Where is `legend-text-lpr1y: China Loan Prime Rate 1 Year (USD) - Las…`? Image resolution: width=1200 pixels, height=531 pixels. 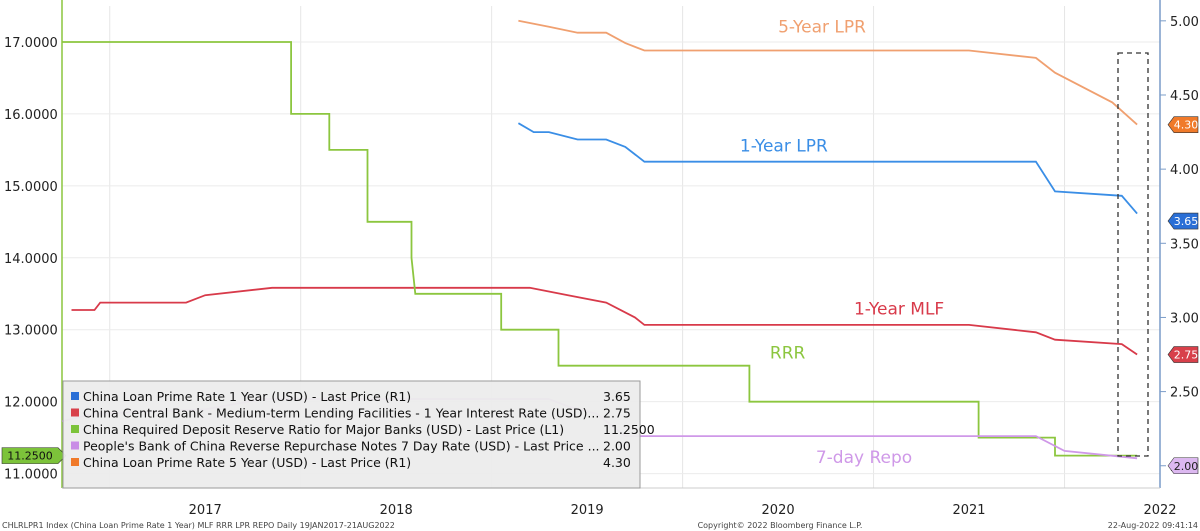 legend-text-lpr1y: China Loan Prime Rate 1 Year (USD) - Las… is located at coordinates (247, 396).